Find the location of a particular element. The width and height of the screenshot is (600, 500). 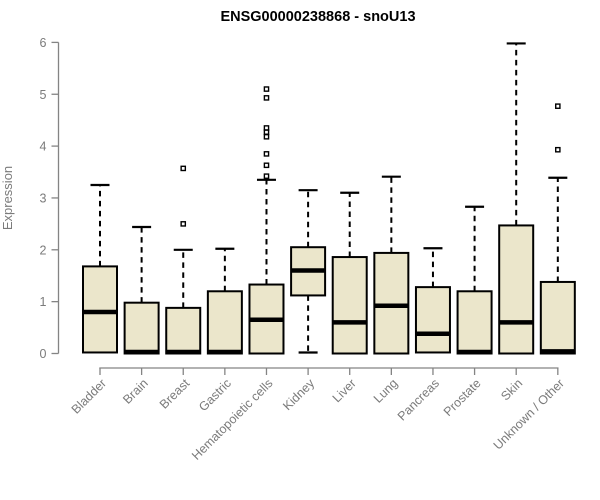

chart-title: ENSG00000238868 - snoU13 is located at coordinates (317, 17).